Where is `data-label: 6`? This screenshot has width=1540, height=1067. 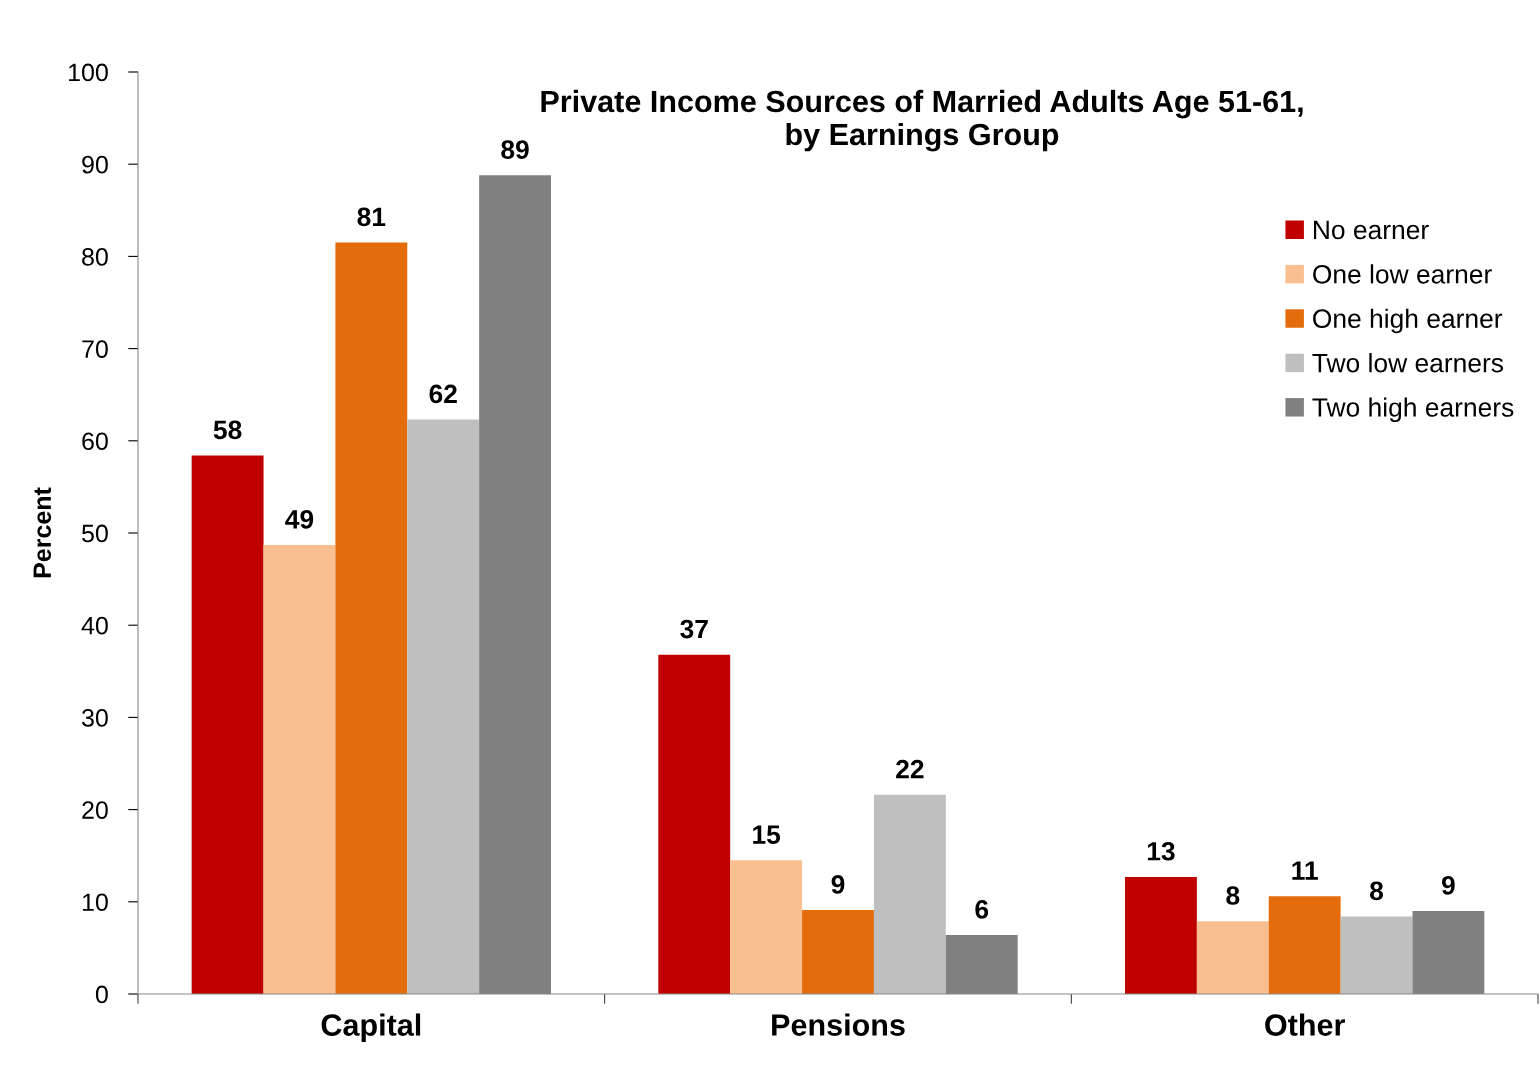
data-label: 6 is located at coordinates (982, 909).